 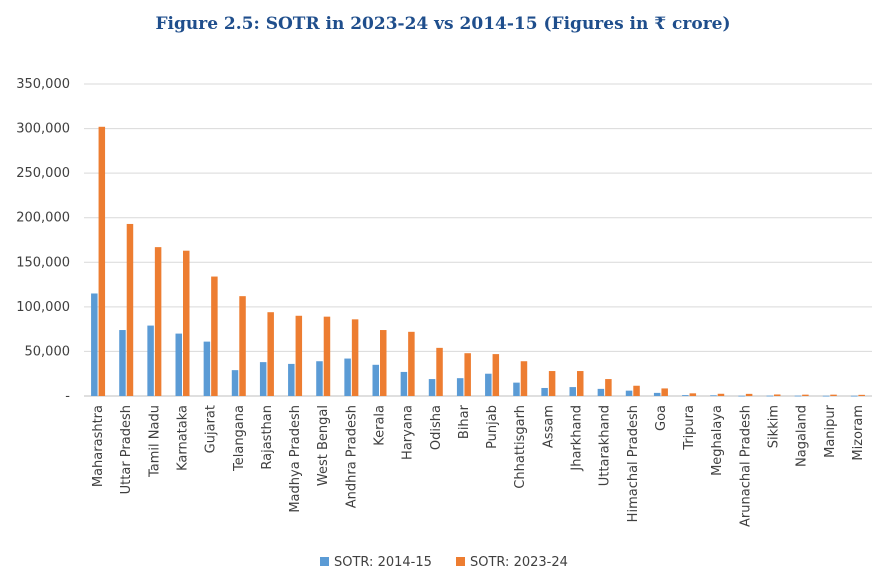 I want to click on bar-2014-15-himachal-pradesh, so click(x=629, y=393).